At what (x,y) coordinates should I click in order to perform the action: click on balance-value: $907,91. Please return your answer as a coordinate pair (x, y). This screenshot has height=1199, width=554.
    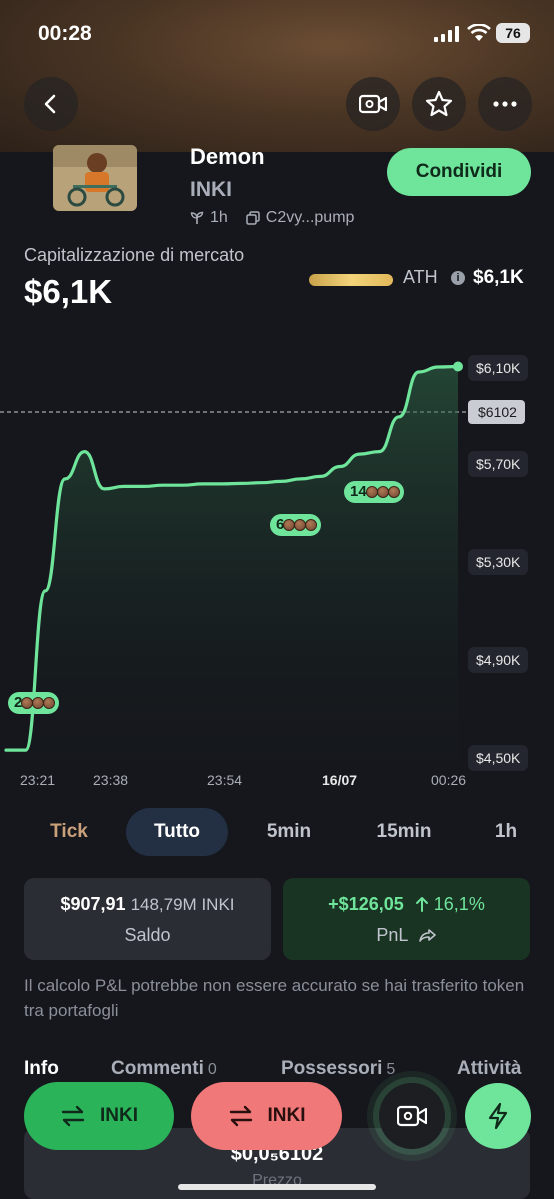
    Looking at the image, I should click on (93, 904).